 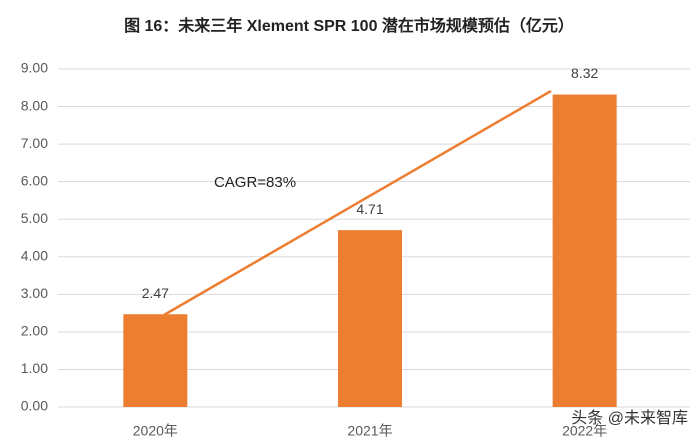 I want to click on chart-title: 图 16：未来三年 Xlement SPR 100 潜在市场规模预估（亿元）, so click(x=349, y=25).